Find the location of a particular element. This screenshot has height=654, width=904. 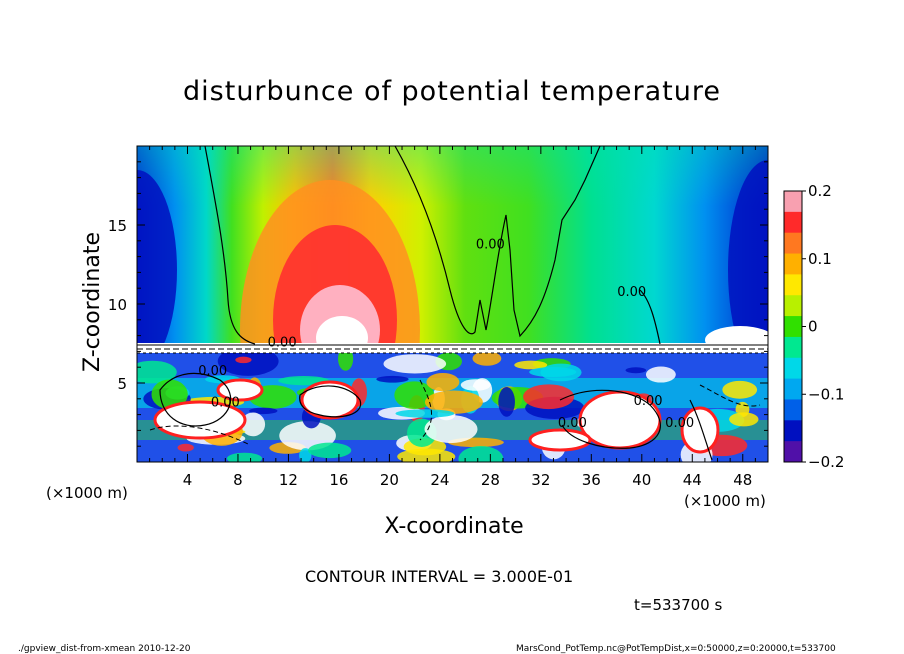

colorbar: 0.2 0.1 0 −0.1 −0.2 is located at coordinates (813, 326).